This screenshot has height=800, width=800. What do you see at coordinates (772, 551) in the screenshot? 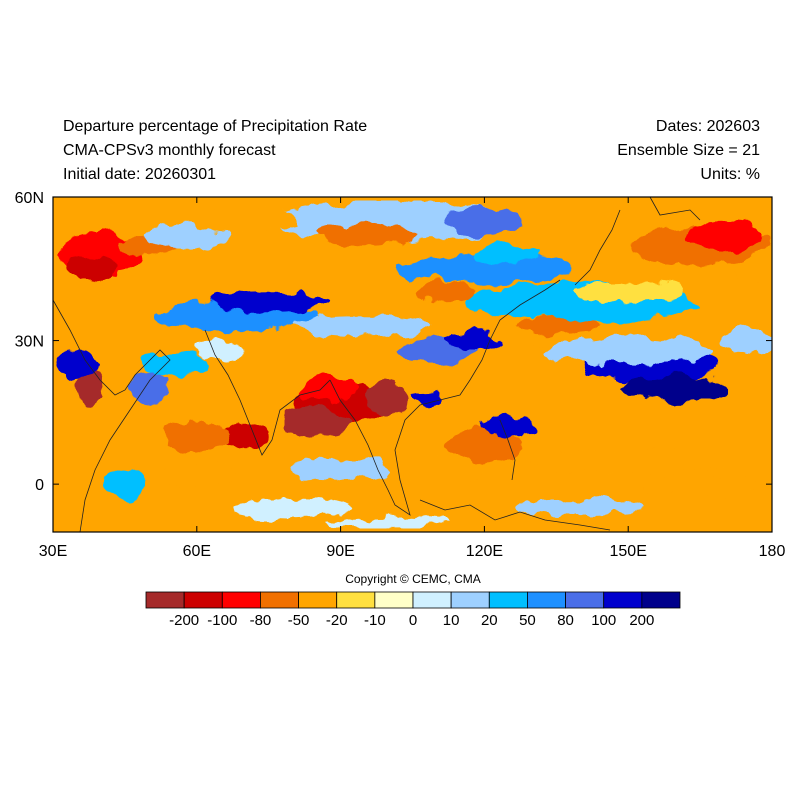
I see `lon-label: 180` at bounding box center [772, 551].